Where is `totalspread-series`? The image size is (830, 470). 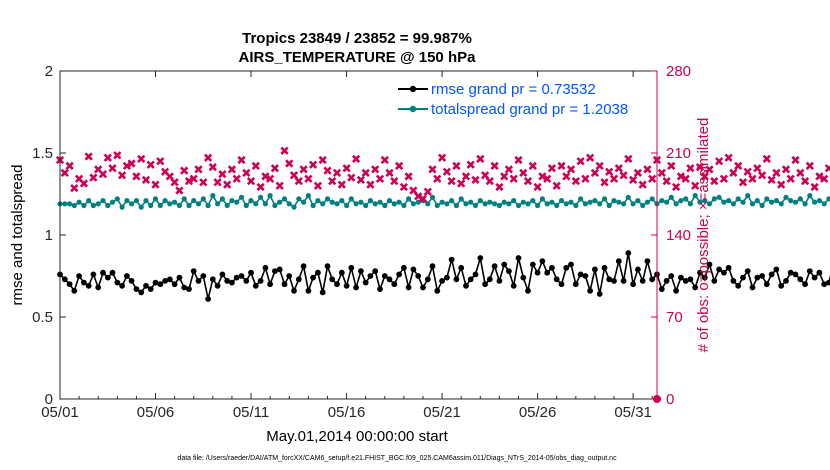
totalspread-series is located at coordinates (443, 201).